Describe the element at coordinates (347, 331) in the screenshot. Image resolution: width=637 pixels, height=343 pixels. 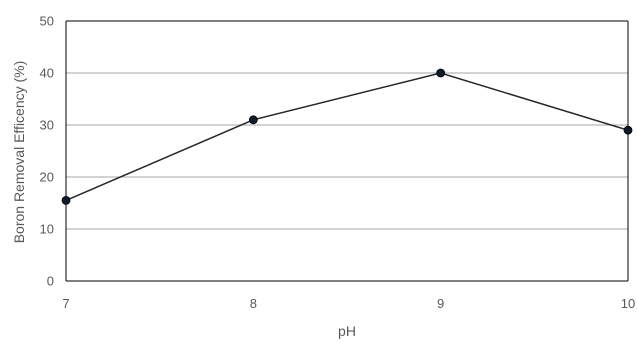
I see `x-axis-title: pH` at that location.